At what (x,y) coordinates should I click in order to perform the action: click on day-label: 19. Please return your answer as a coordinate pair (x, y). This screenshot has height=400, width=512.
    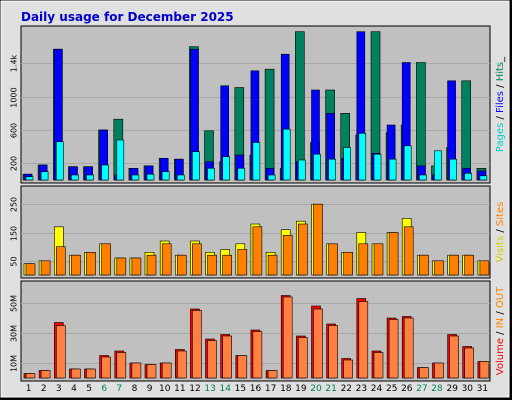
    Looking at the image, I should click on (301, 389).